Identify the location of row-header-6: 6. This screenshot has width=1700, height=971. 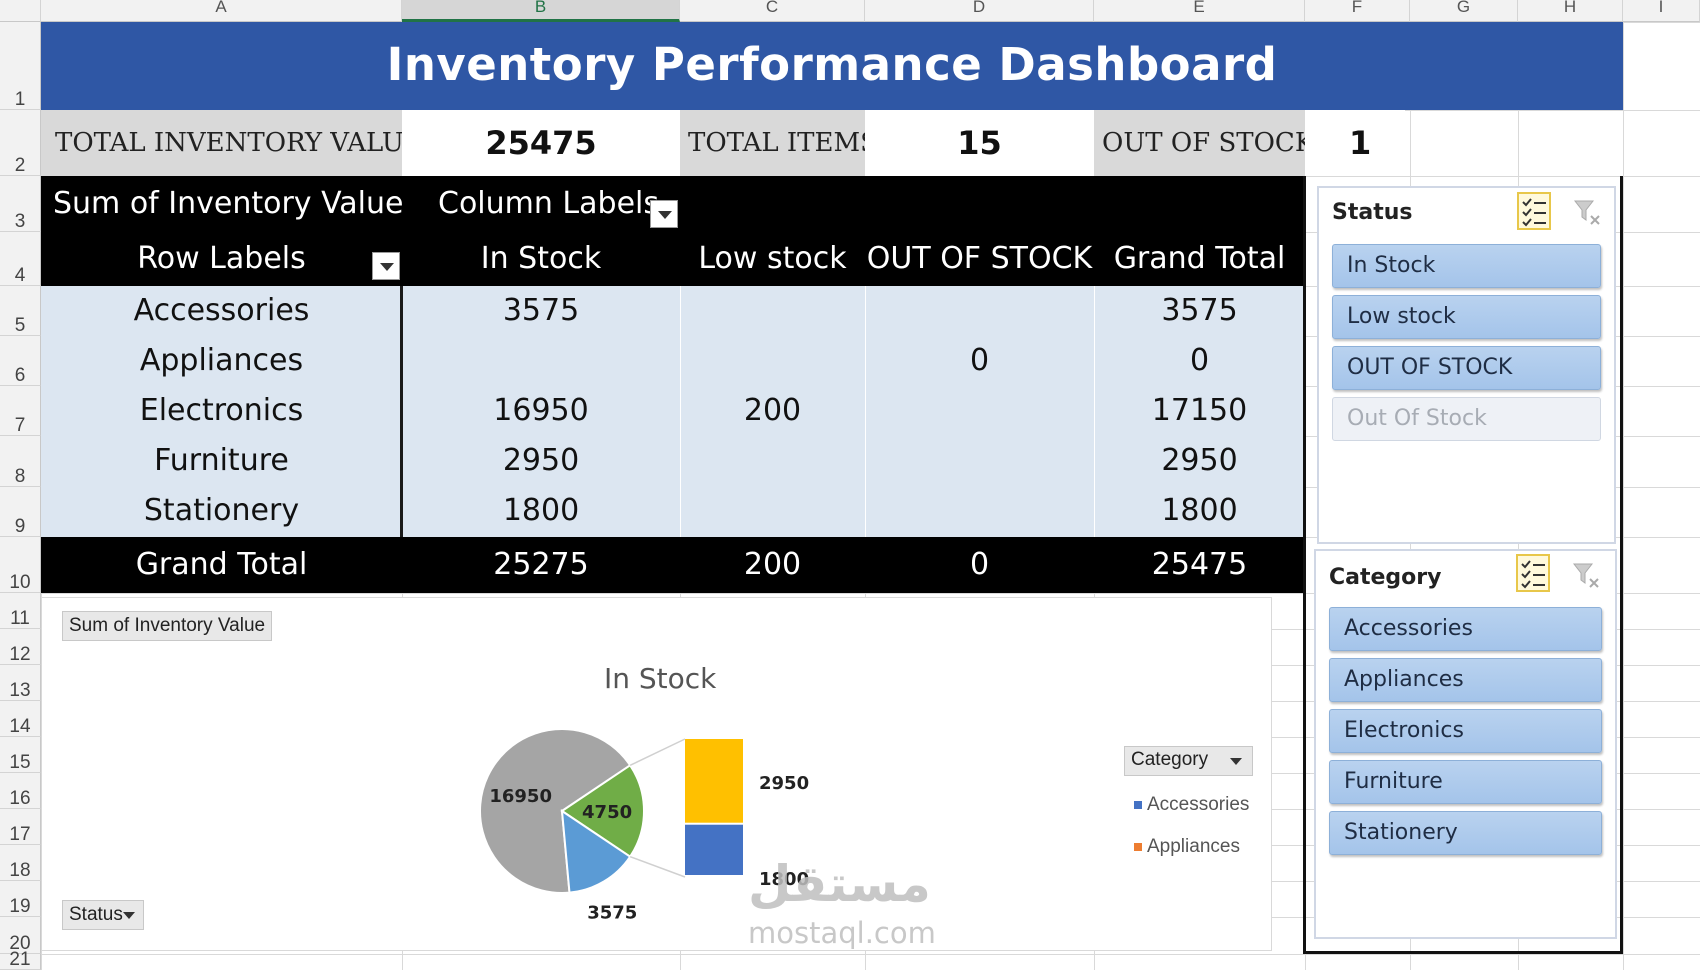
(20, 361).